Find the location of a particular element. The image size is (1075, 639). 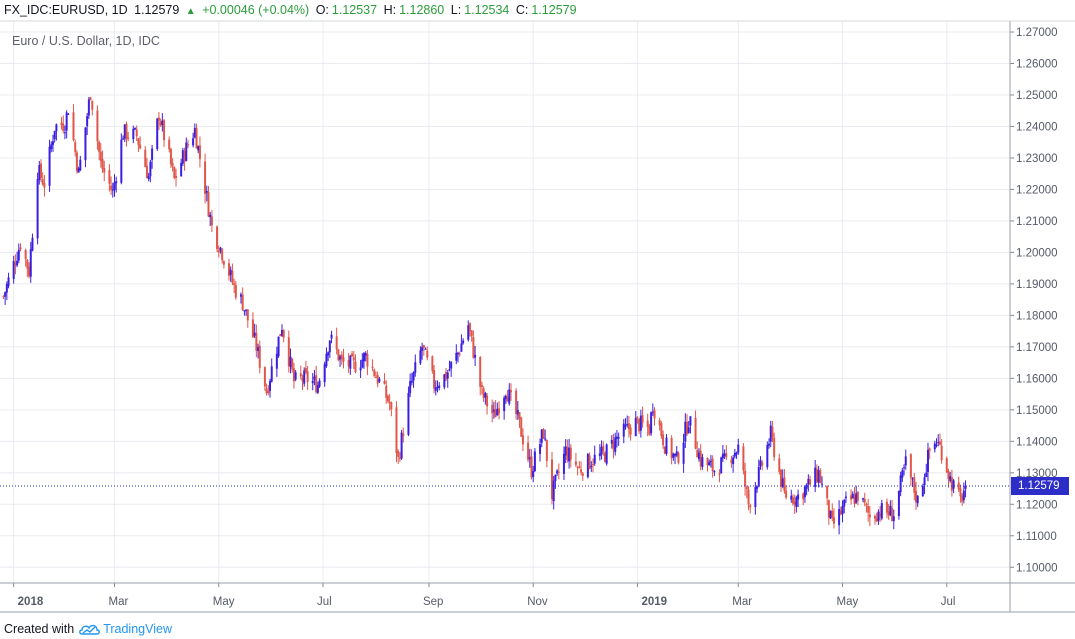

footer-prefix: Created with is located at coordinates (39, 629).